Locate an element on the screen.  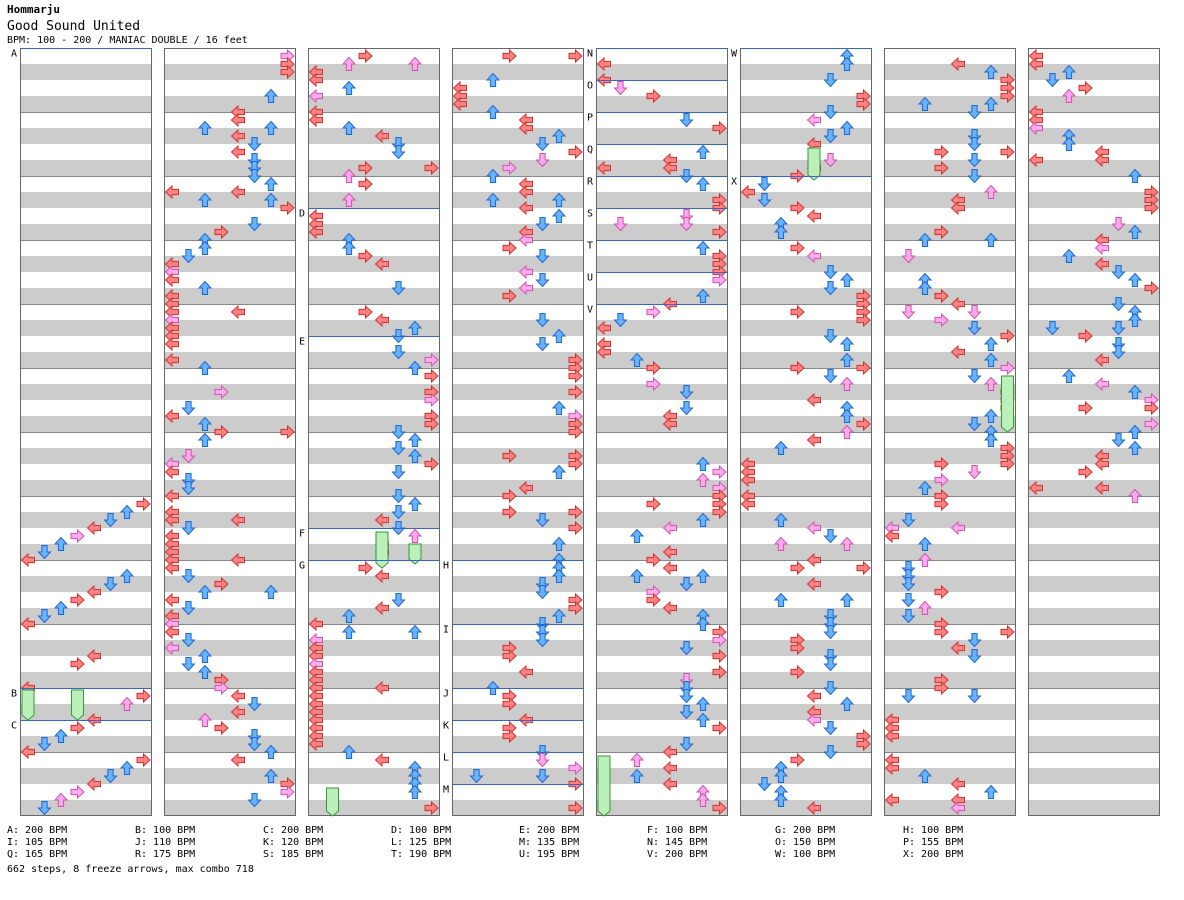
freeze-arrow is located at coordinates (77, 705).